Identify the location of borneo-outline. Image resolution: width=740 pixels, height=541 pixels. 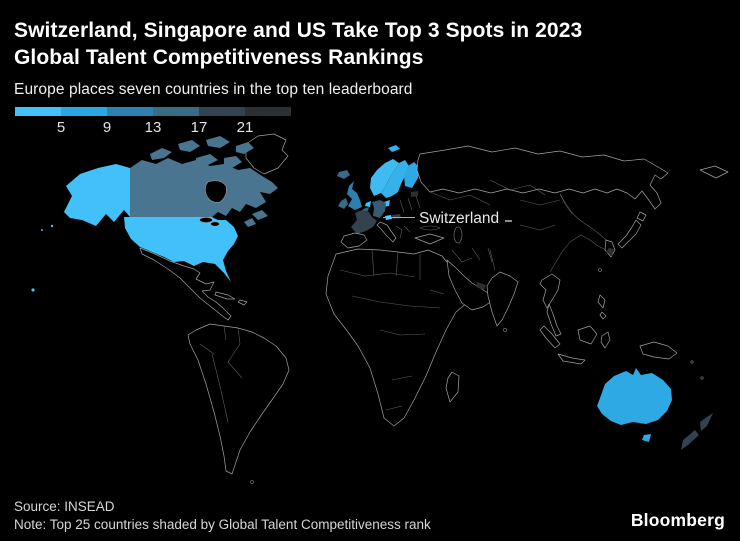
(587, 335).